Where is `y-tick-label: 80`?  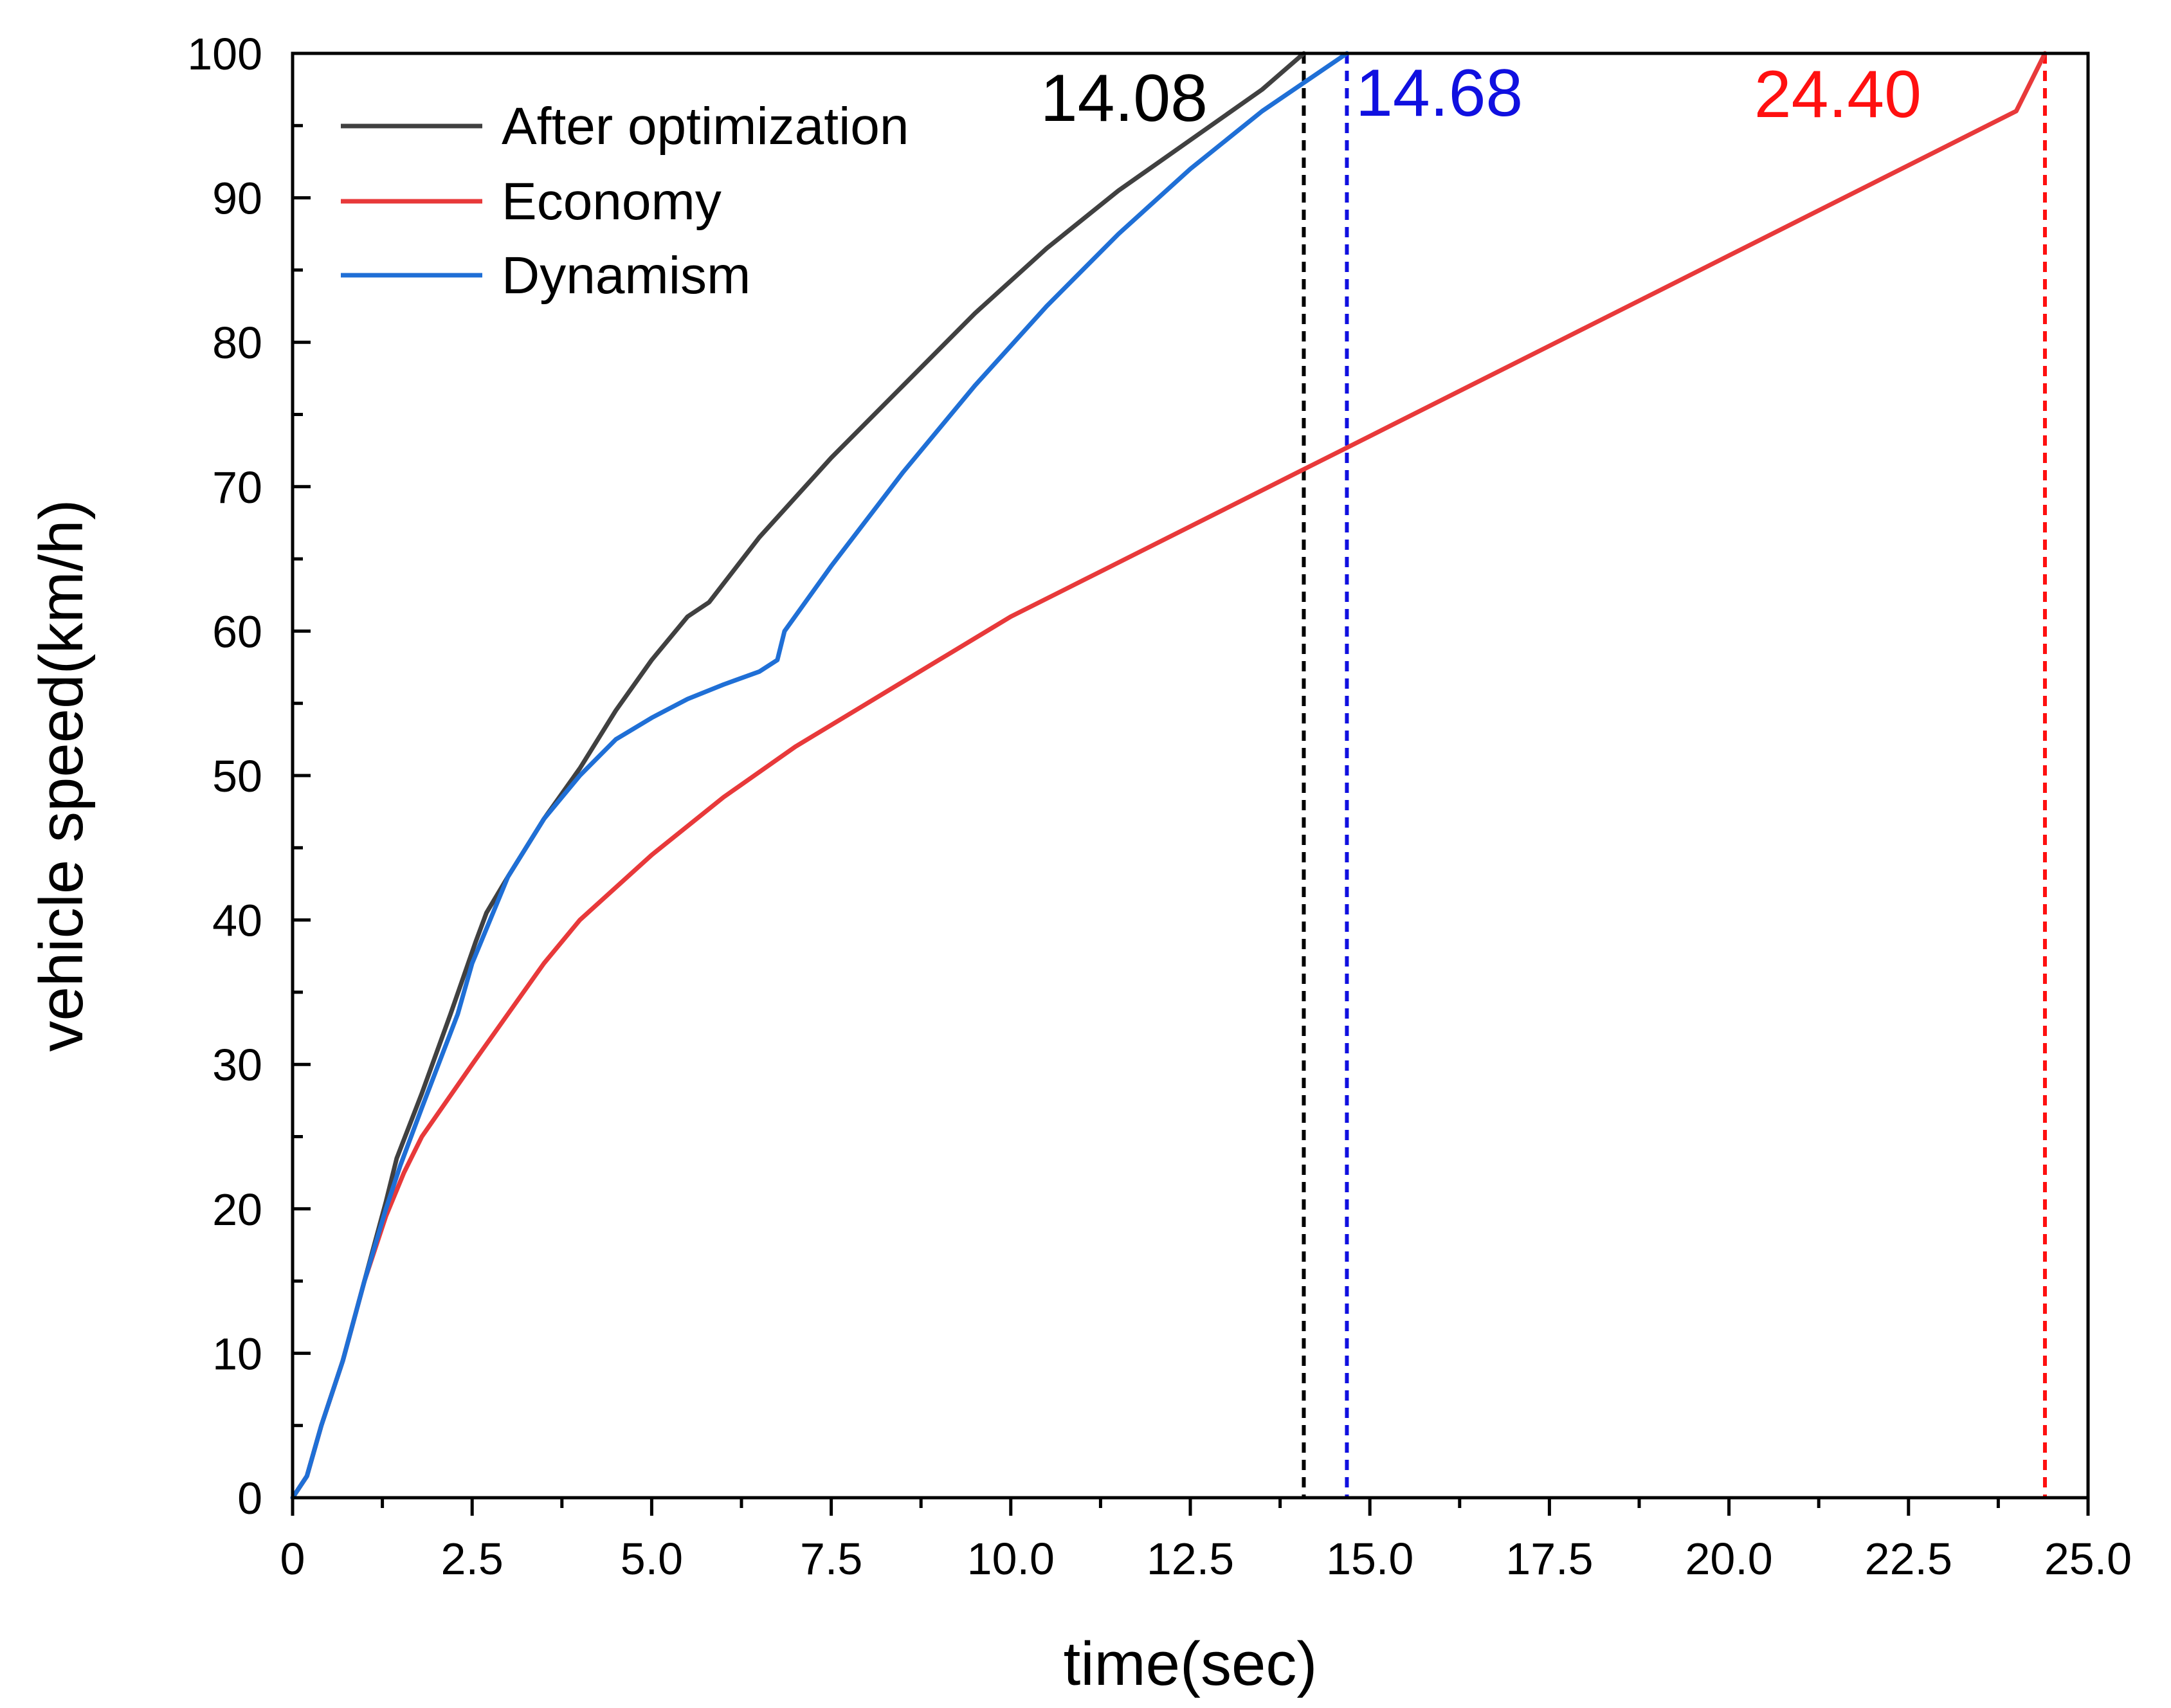
y-tick-label: 80 is located at coordinates (237, 343).